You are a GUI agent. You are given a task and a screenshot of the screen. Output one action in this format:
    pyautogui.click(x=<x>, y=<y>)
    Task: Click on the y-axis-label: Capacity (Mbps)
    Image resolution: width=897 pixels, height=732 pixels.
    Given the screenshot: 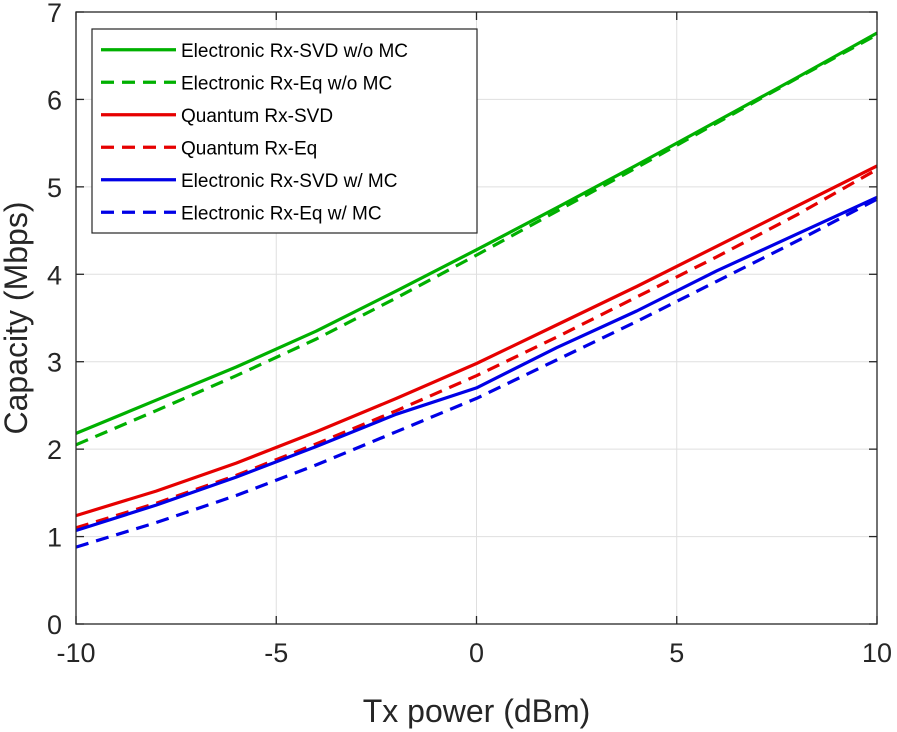 What is the action you would take?
    pyautogui.click(x=17, y=318)
    